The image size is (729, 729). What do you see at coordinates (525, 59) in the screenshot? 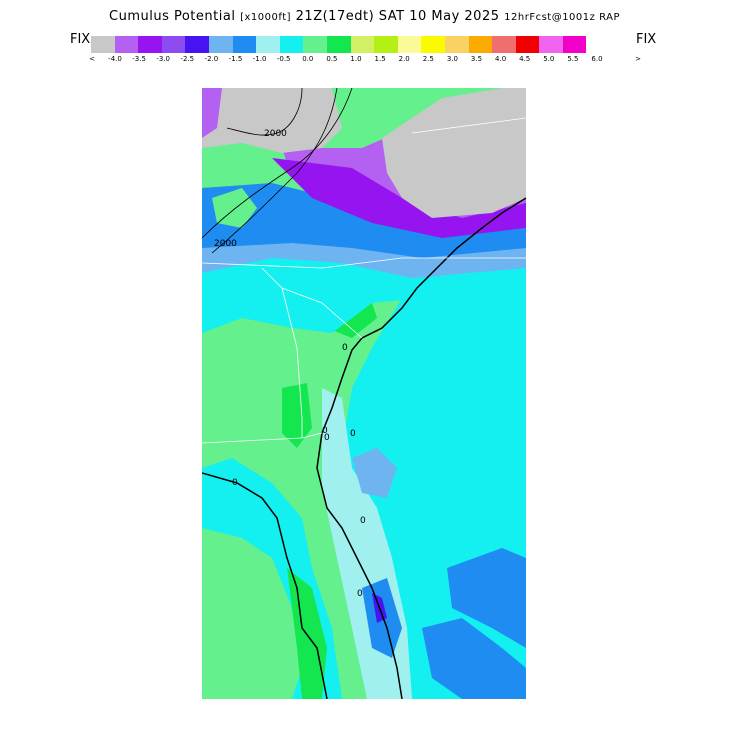
I see `legend-tick-label: 4.5` at bounding box center [525, 59].